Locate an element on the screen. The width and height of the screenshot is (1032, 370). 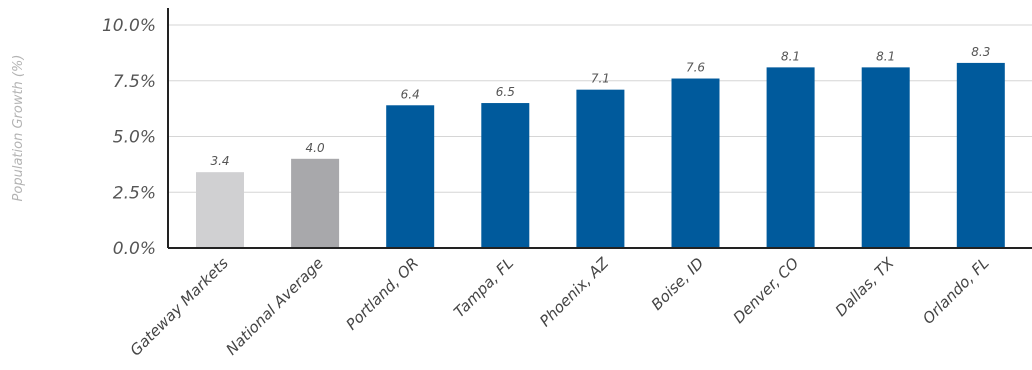
data-label: 6.5 is located at coordinates (505, 92).